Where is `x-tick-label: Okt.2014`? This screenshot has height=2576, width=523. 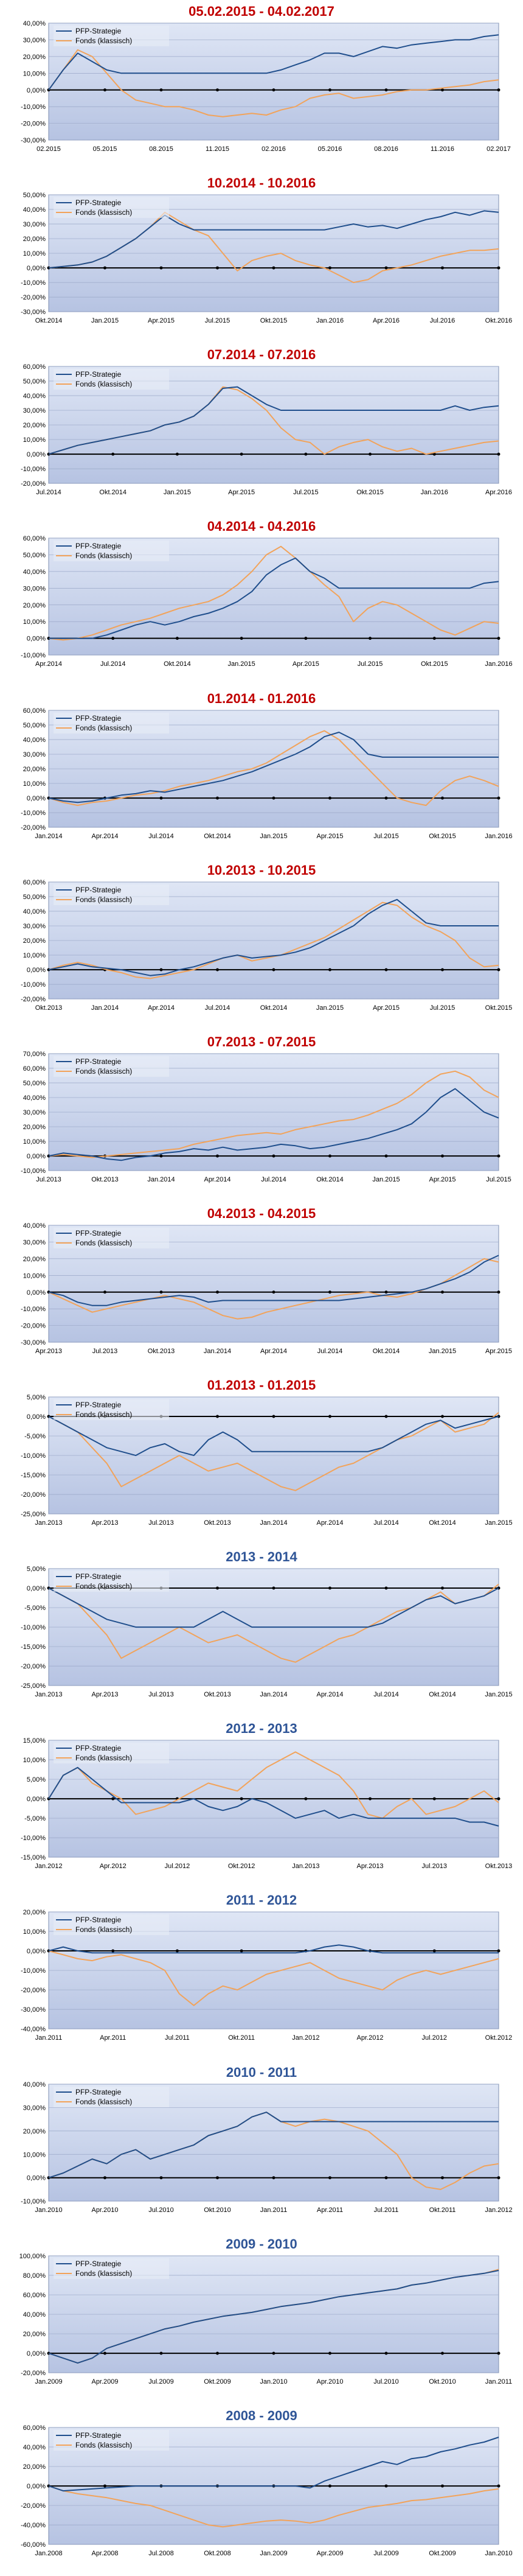
x-tick-label: Okt.2014 is located at coordinates (387, 1351).